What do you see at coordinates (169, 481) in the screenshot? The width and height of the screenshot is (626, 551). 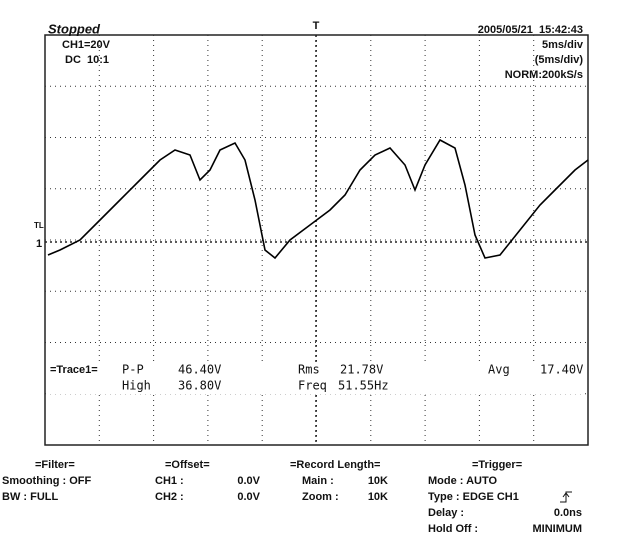 I see `setting: CH1 :` at bounding box center [169, 481].